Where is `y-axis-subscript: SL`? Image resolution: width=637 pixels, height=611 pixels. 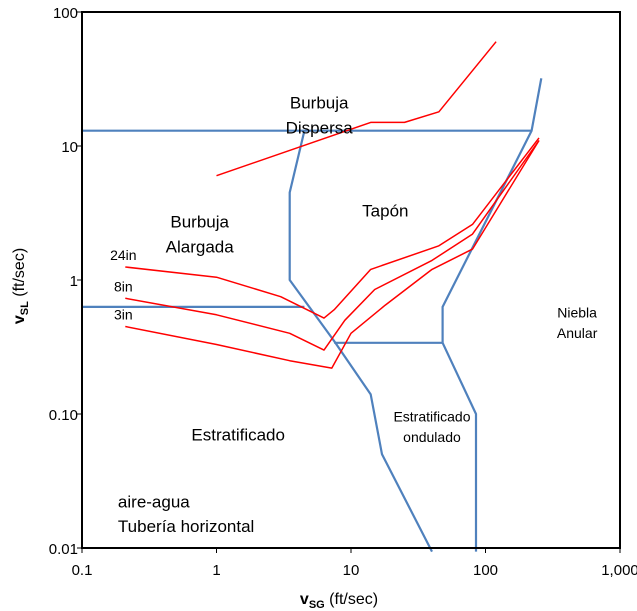
y-axis-subscript: SL is located at coordinates (25, 308).